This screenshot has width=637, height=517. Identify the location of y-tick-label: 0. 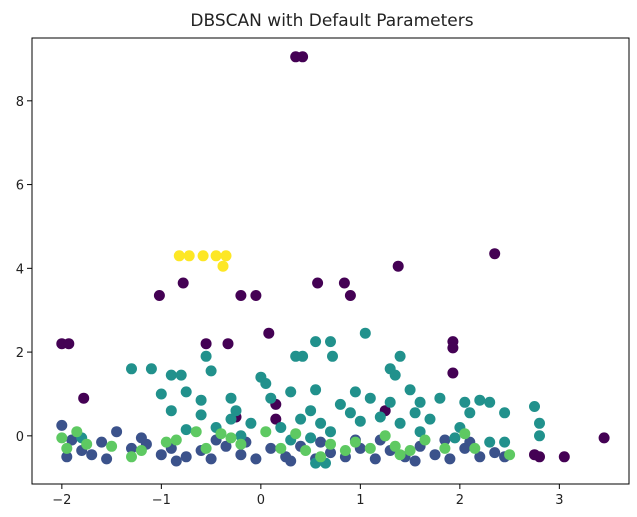
(20, 437).